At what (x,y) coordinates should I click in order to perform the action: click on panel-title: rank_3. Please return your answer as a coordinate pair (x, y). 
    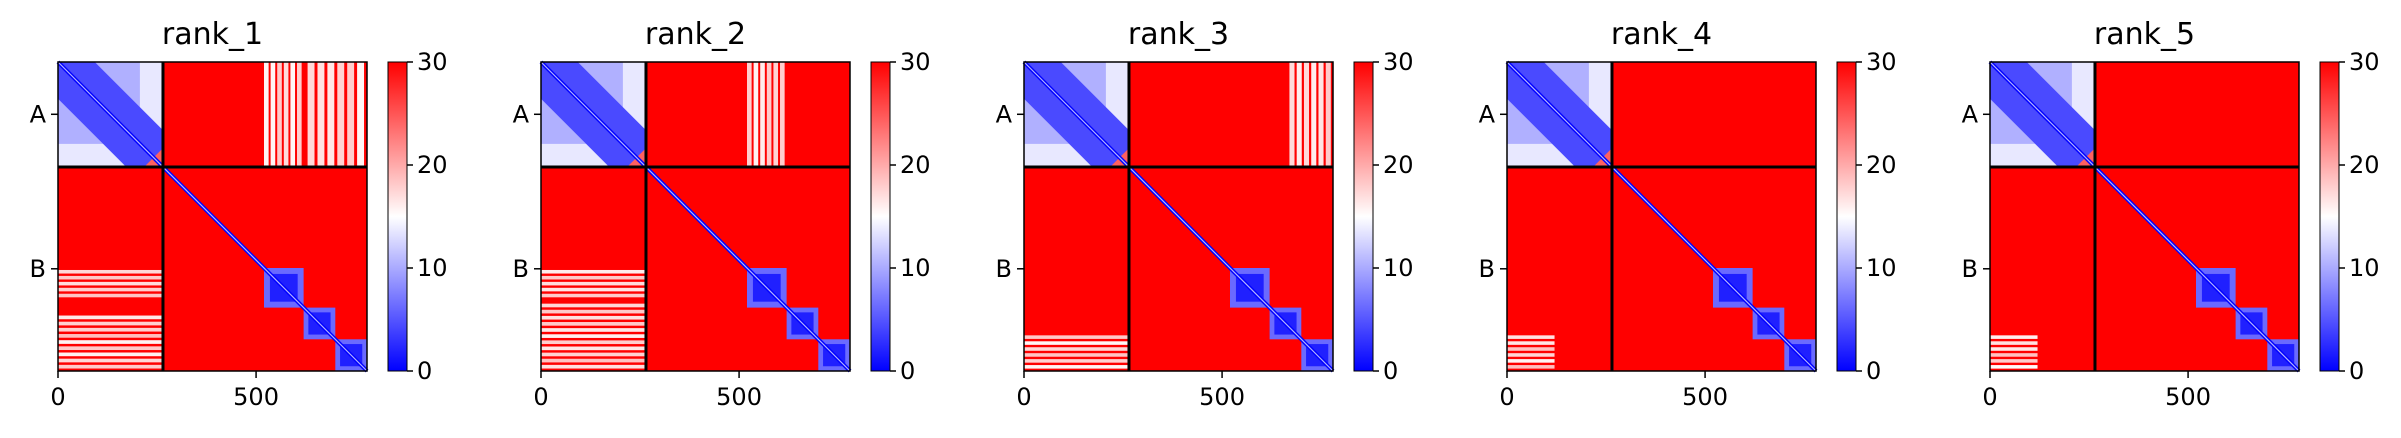
    Looking at the image, I should click on (1178, 34).